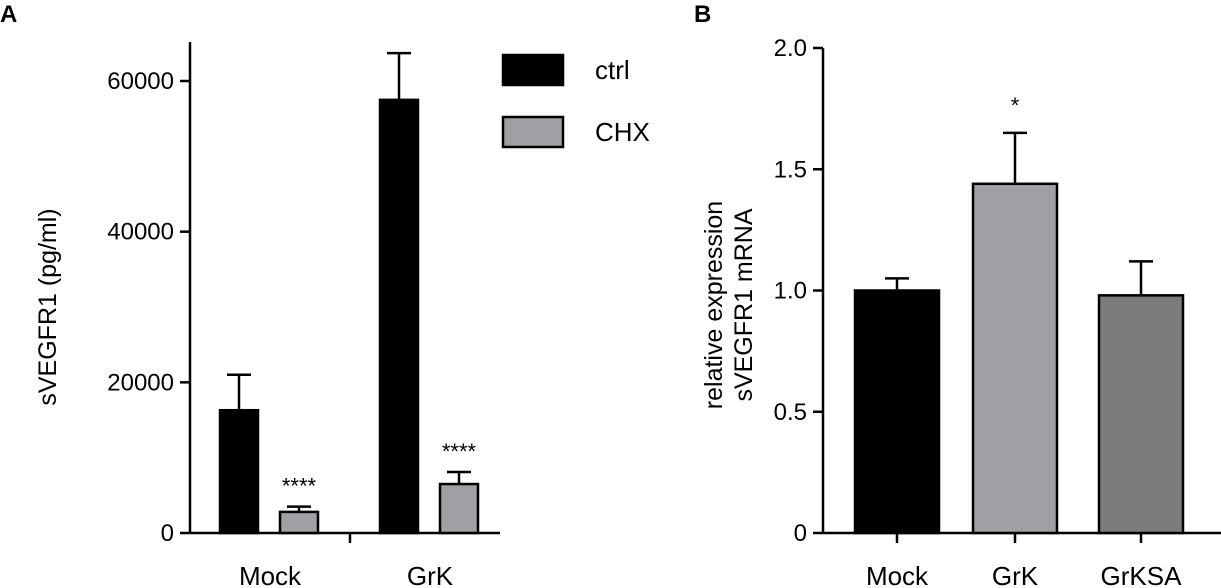  What do you see at coordinates (140, 382) in the screenshot?
I see `y-tick-label: 20000` at bounding box center [140, 382].